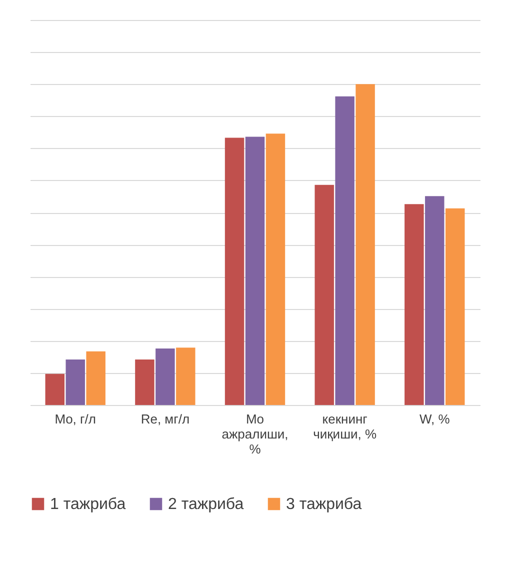  Describe the element at coordinates (434, 419) in the screenshot. I see `x-tick-label: W, %` at that location.